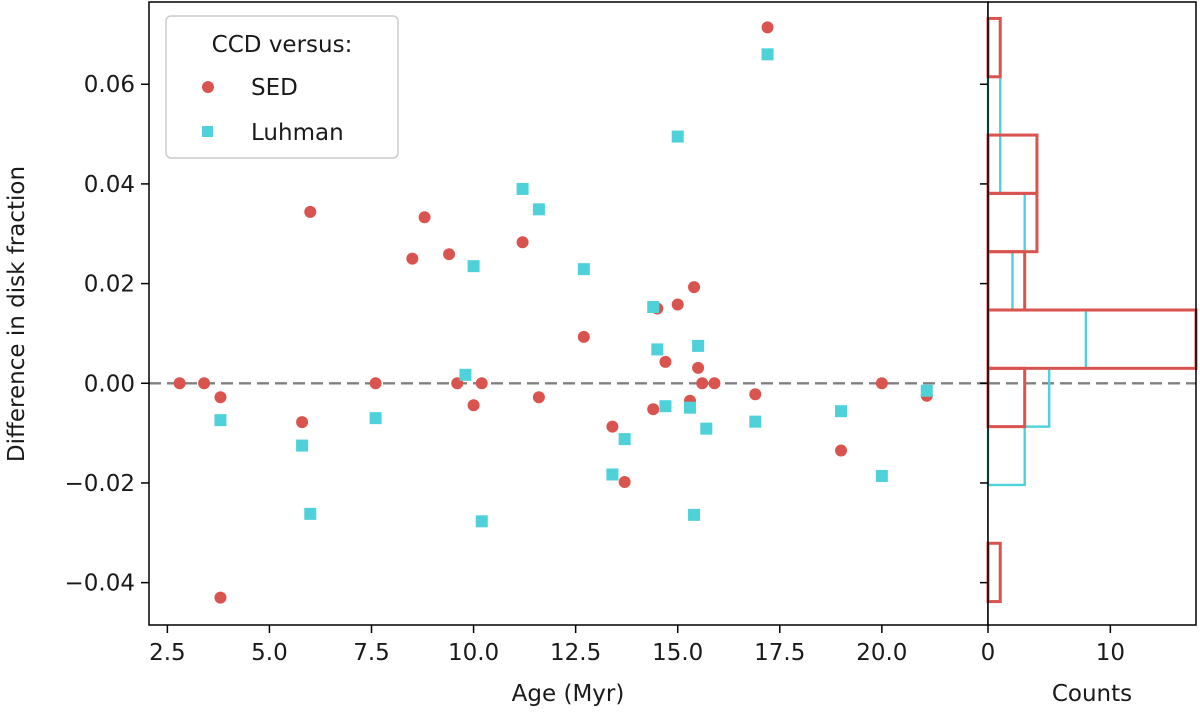 The width and height of the screenshot is (1200, 716). What do you see at coordinates (109, 185) in the screenshot?
I see `y-tick-label: 0.04` at bounding box center [109, 185].